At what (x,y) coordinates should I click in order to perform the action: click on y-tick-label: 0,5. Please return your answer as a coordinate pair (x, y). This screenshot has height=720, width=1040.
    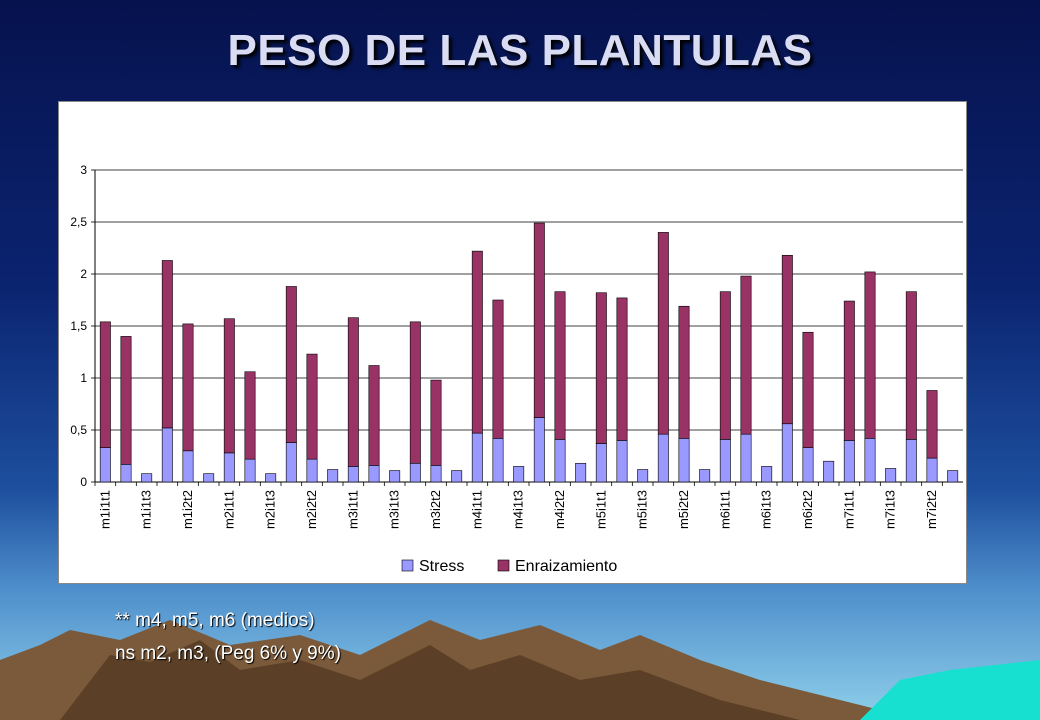
    Looking at the image, I should click on (78, 430).